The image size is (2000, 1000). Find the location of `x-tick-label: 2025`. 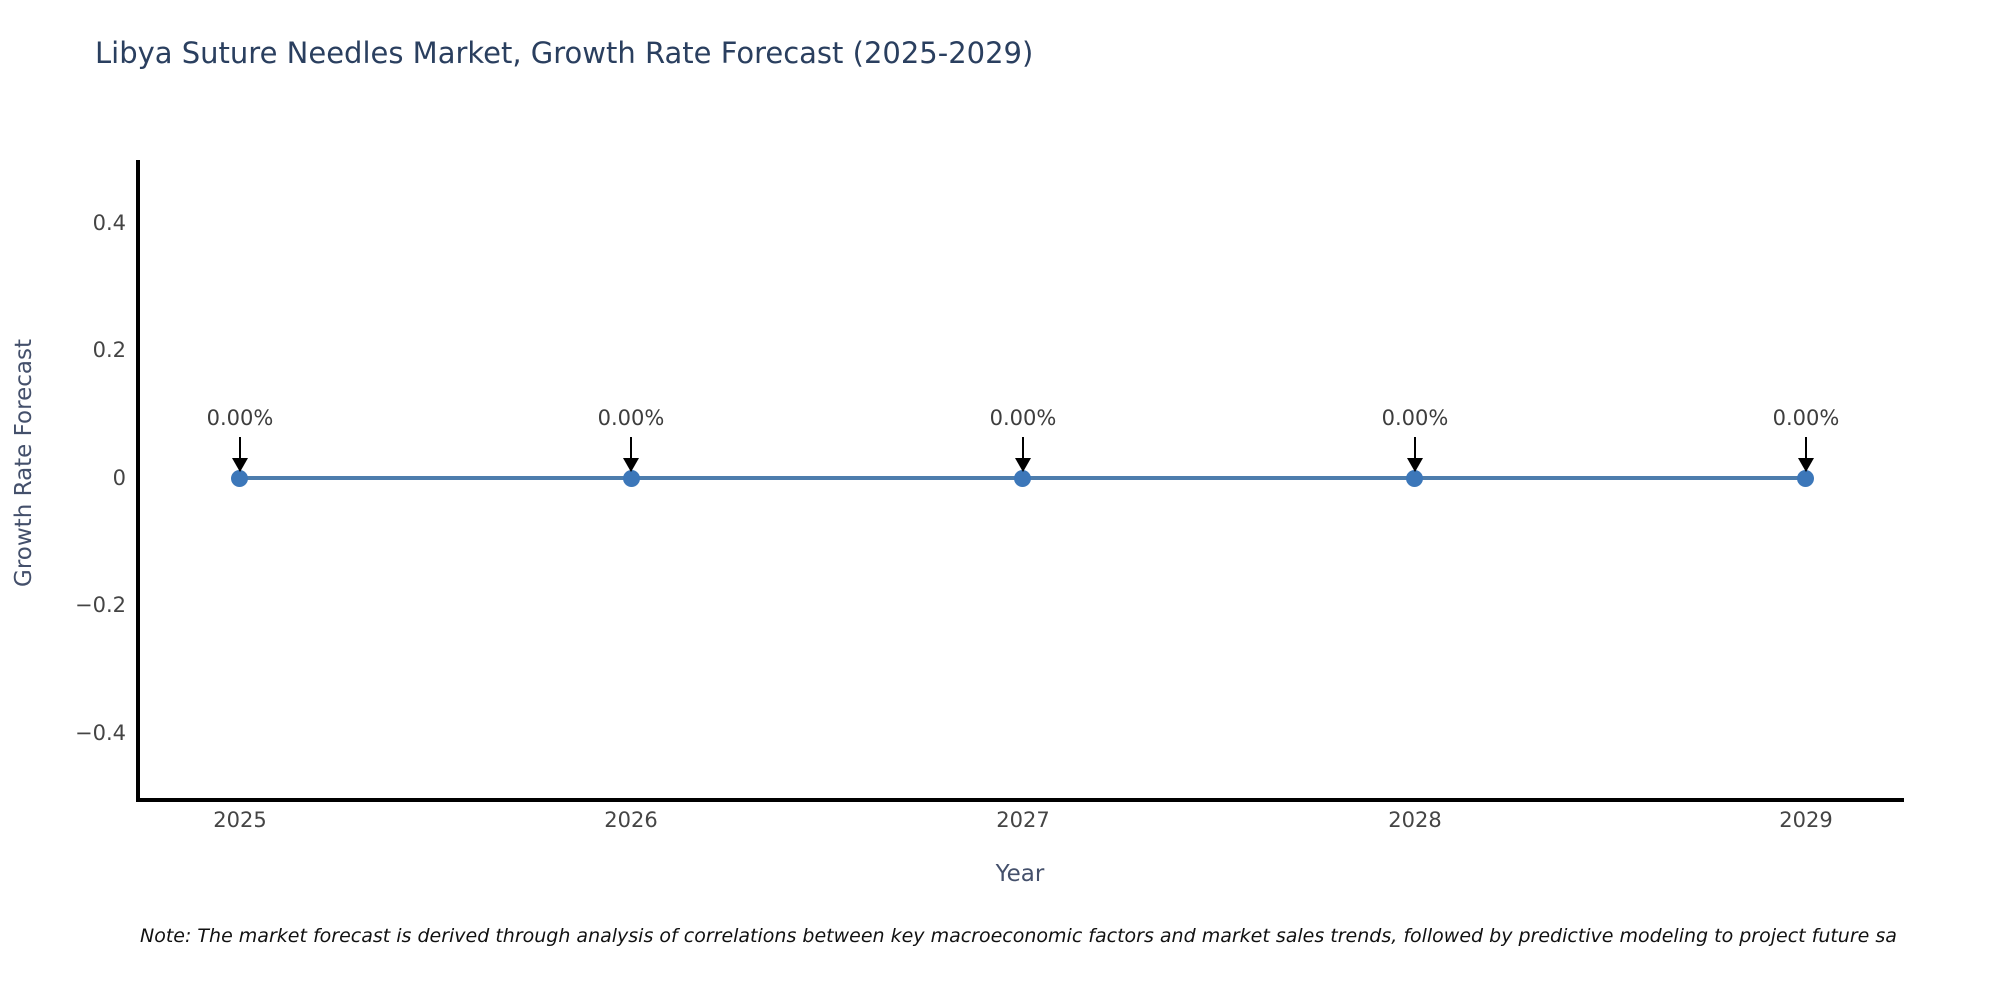

x-tick-label: 2025 is located at coordinates (240, 820).